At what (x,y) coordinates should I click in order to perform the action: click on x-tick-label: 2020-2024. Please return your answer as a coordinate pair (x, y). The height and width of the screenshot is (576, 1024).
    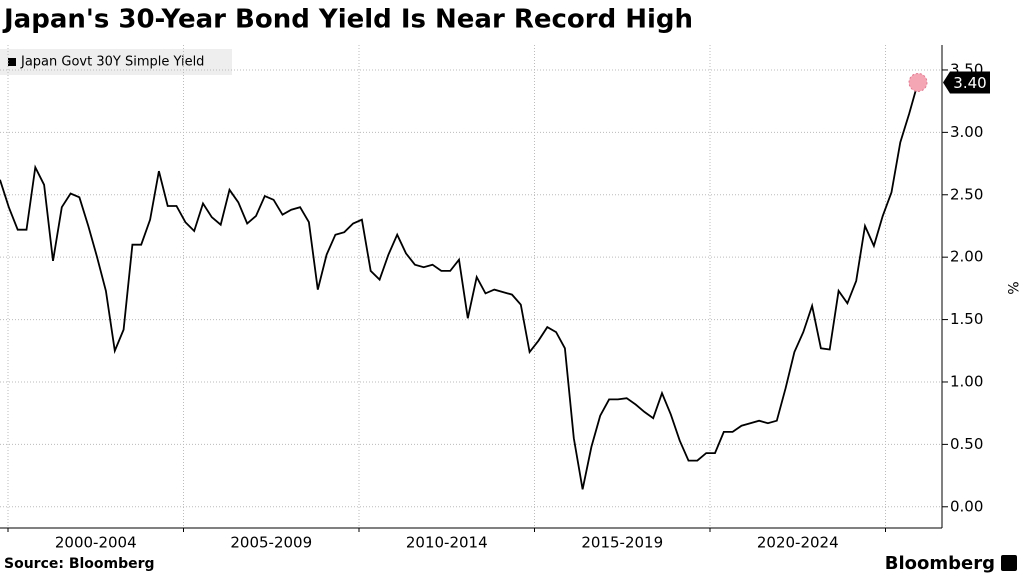
    Looking at the image, I should click on (798, 543).